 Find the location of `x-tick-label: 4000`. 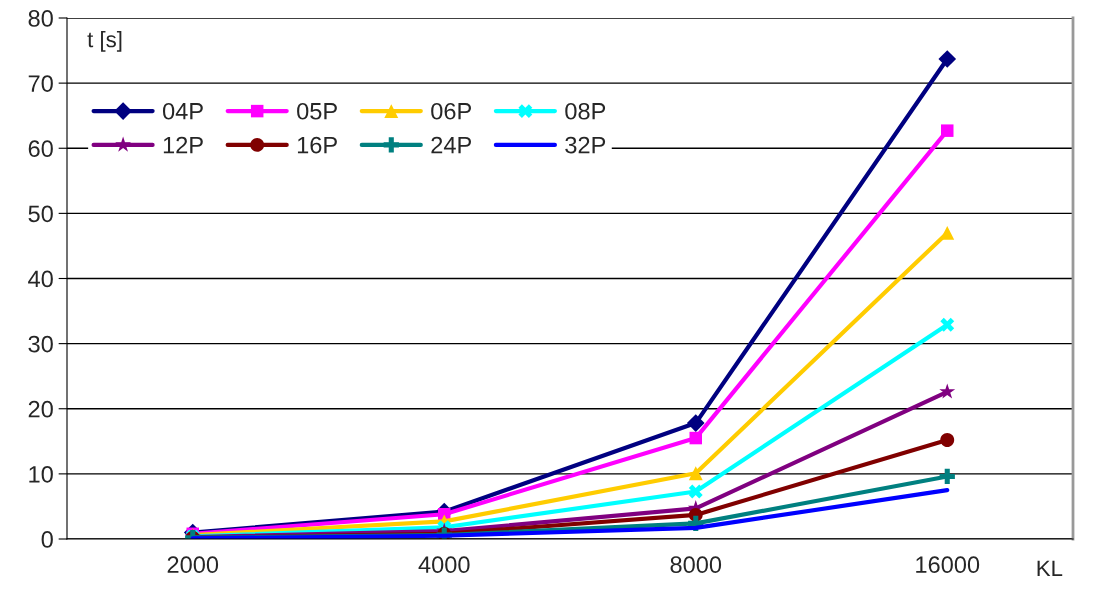

x-tick-label: 4000 is located at coordinates (444, 565).